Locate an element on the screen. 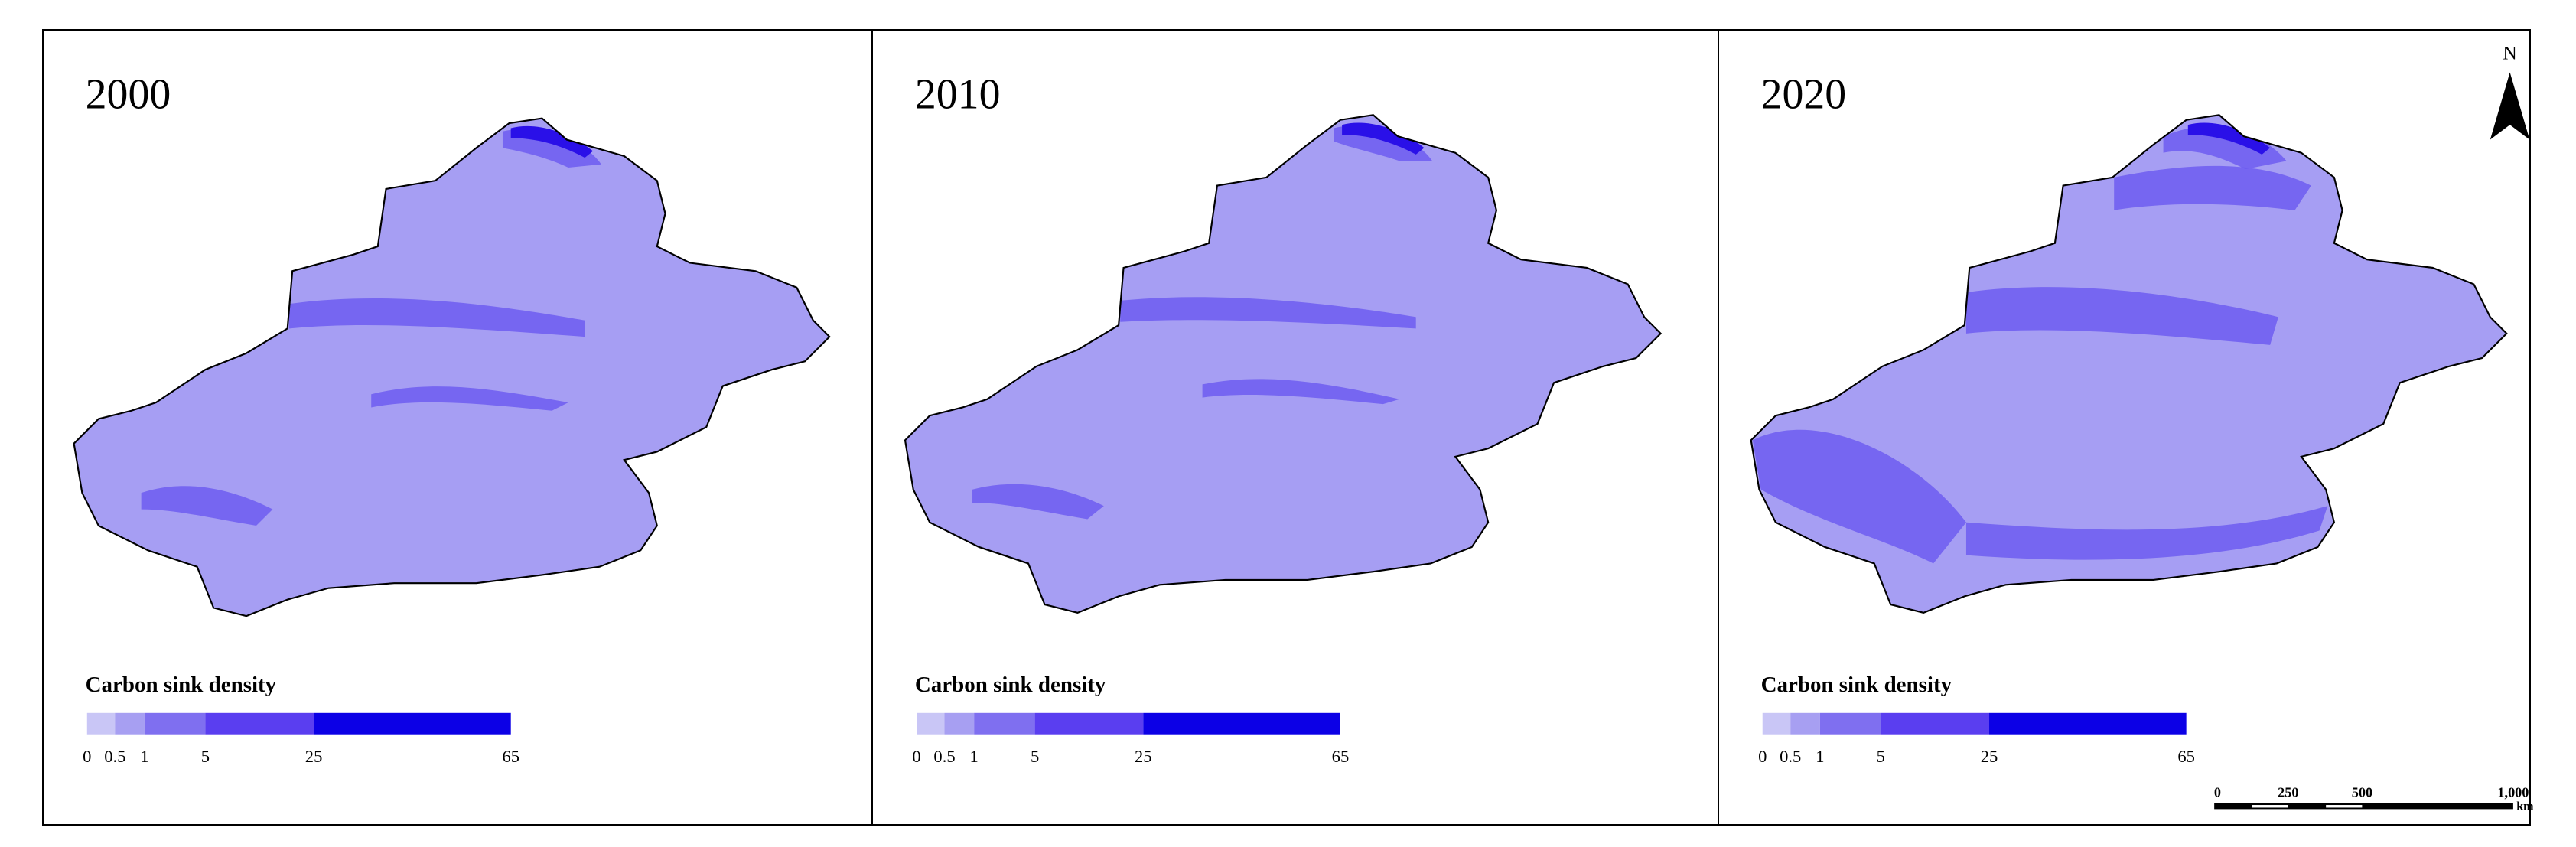  panel-year: 2000 is located at coordinates (129, 95).